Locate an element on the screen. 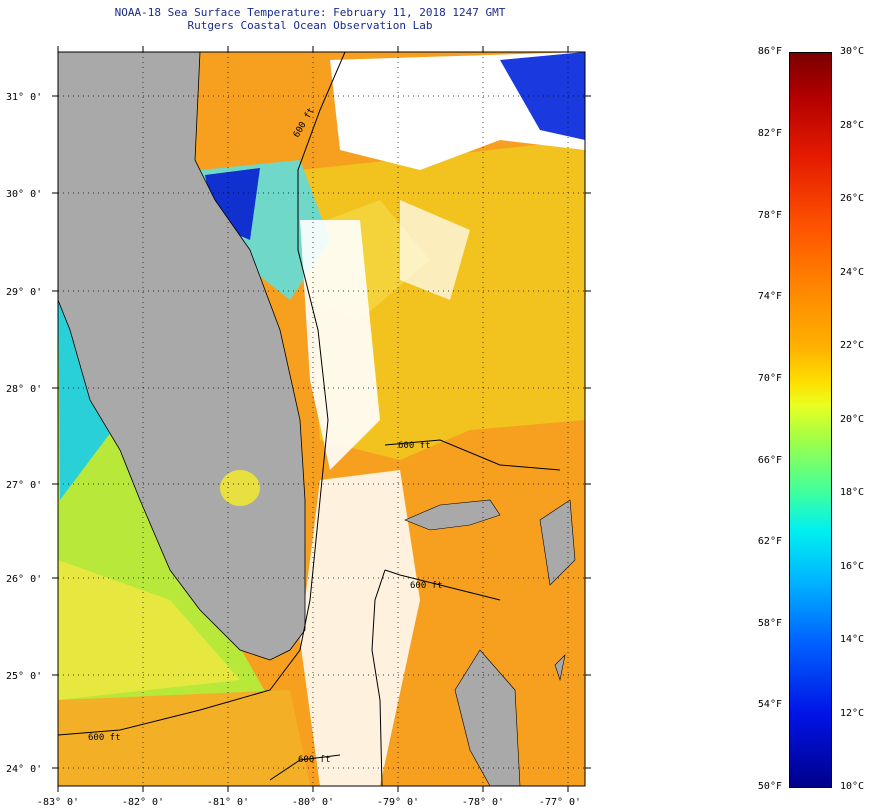  lon-label: -77° 0' is located at coordinates (560, 802).